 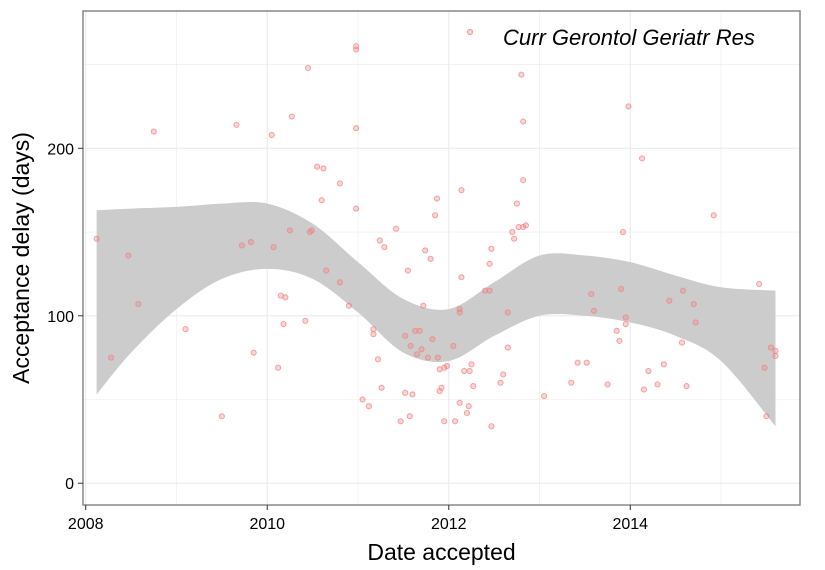 What do you see at coordinates (358, 519) in the screenshot?
I see `x-axis-ticks: 2008 2010 2012 2014` at bounding box center [358, 519].